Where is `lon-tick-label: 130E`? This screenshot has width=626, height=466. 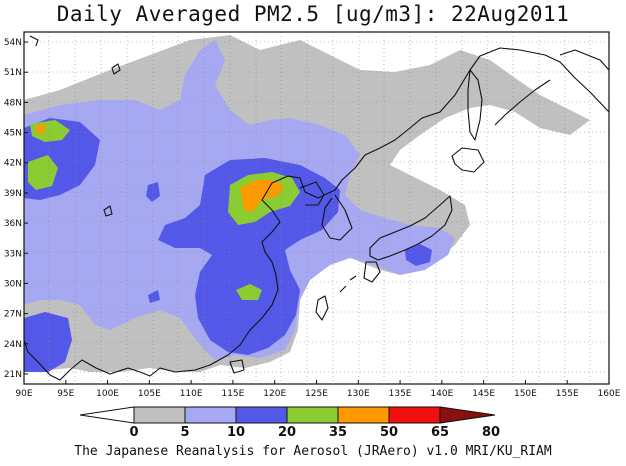 lon-tick-label: 130E is located at coordinates (358, 394).